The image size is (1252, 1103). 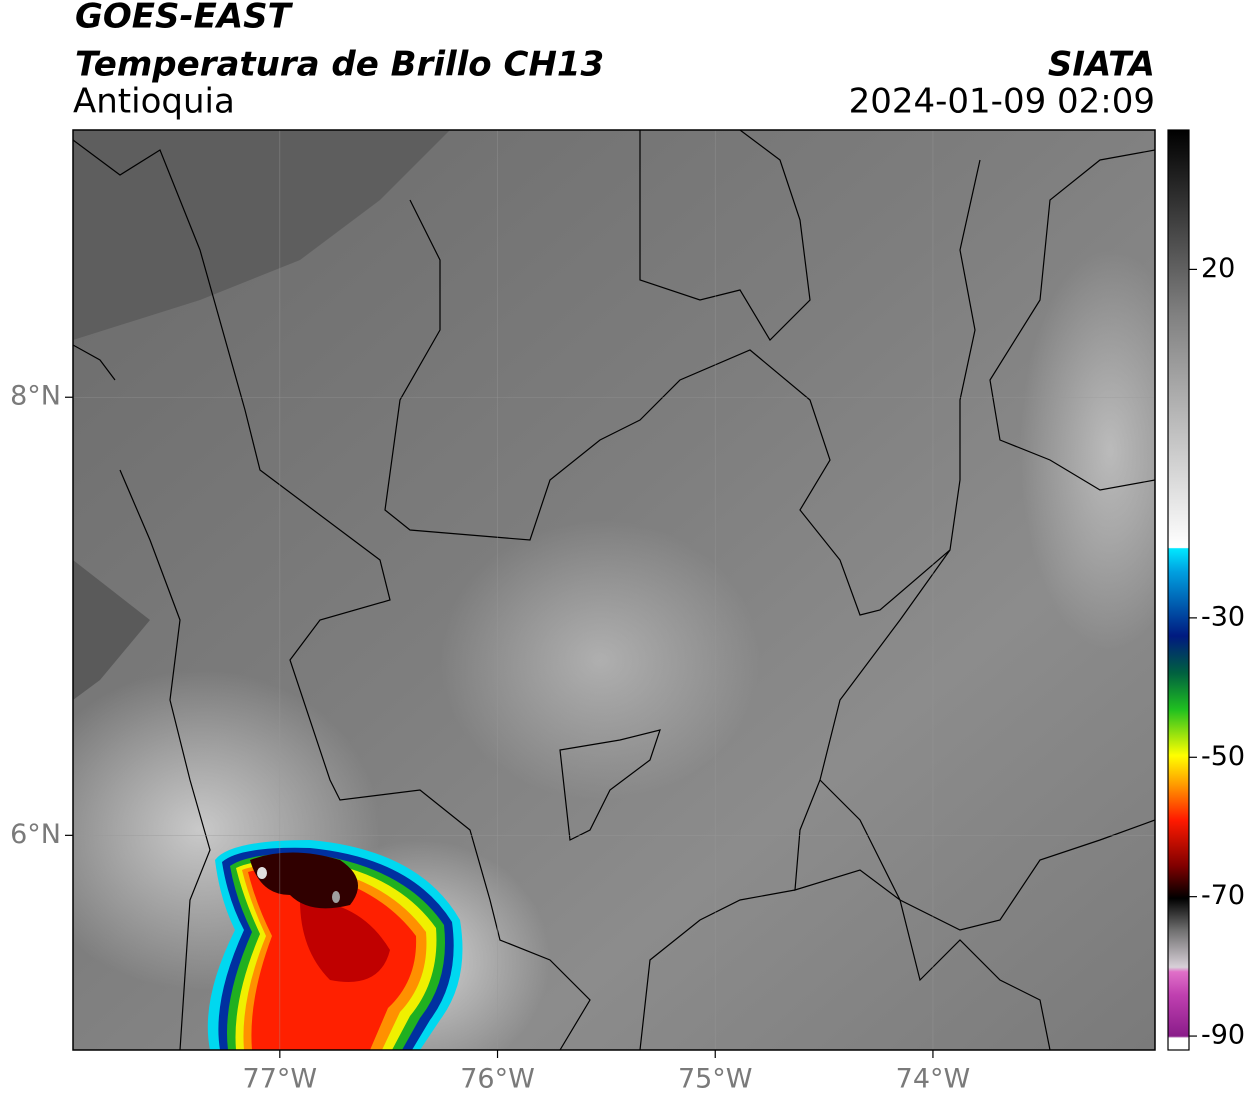 I want to click on datetime: 2024-01-09 02:09, so click(x=1002, y=102).